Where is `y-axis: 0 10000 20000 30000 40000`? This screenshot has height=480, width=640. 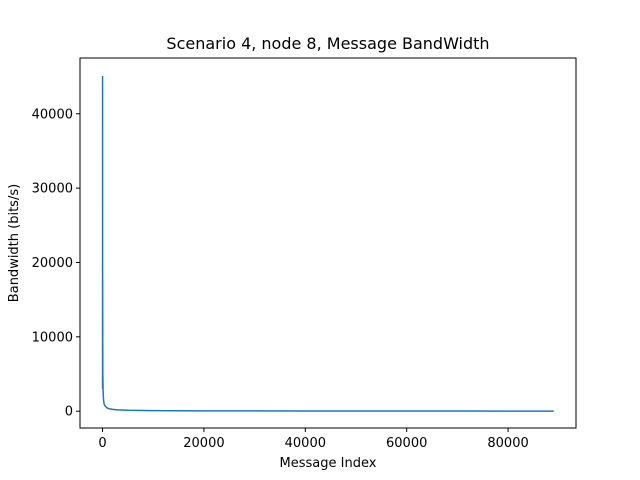 y-axis: 0 10000 20000 30000 40000 is located at coordinates (56, 263).